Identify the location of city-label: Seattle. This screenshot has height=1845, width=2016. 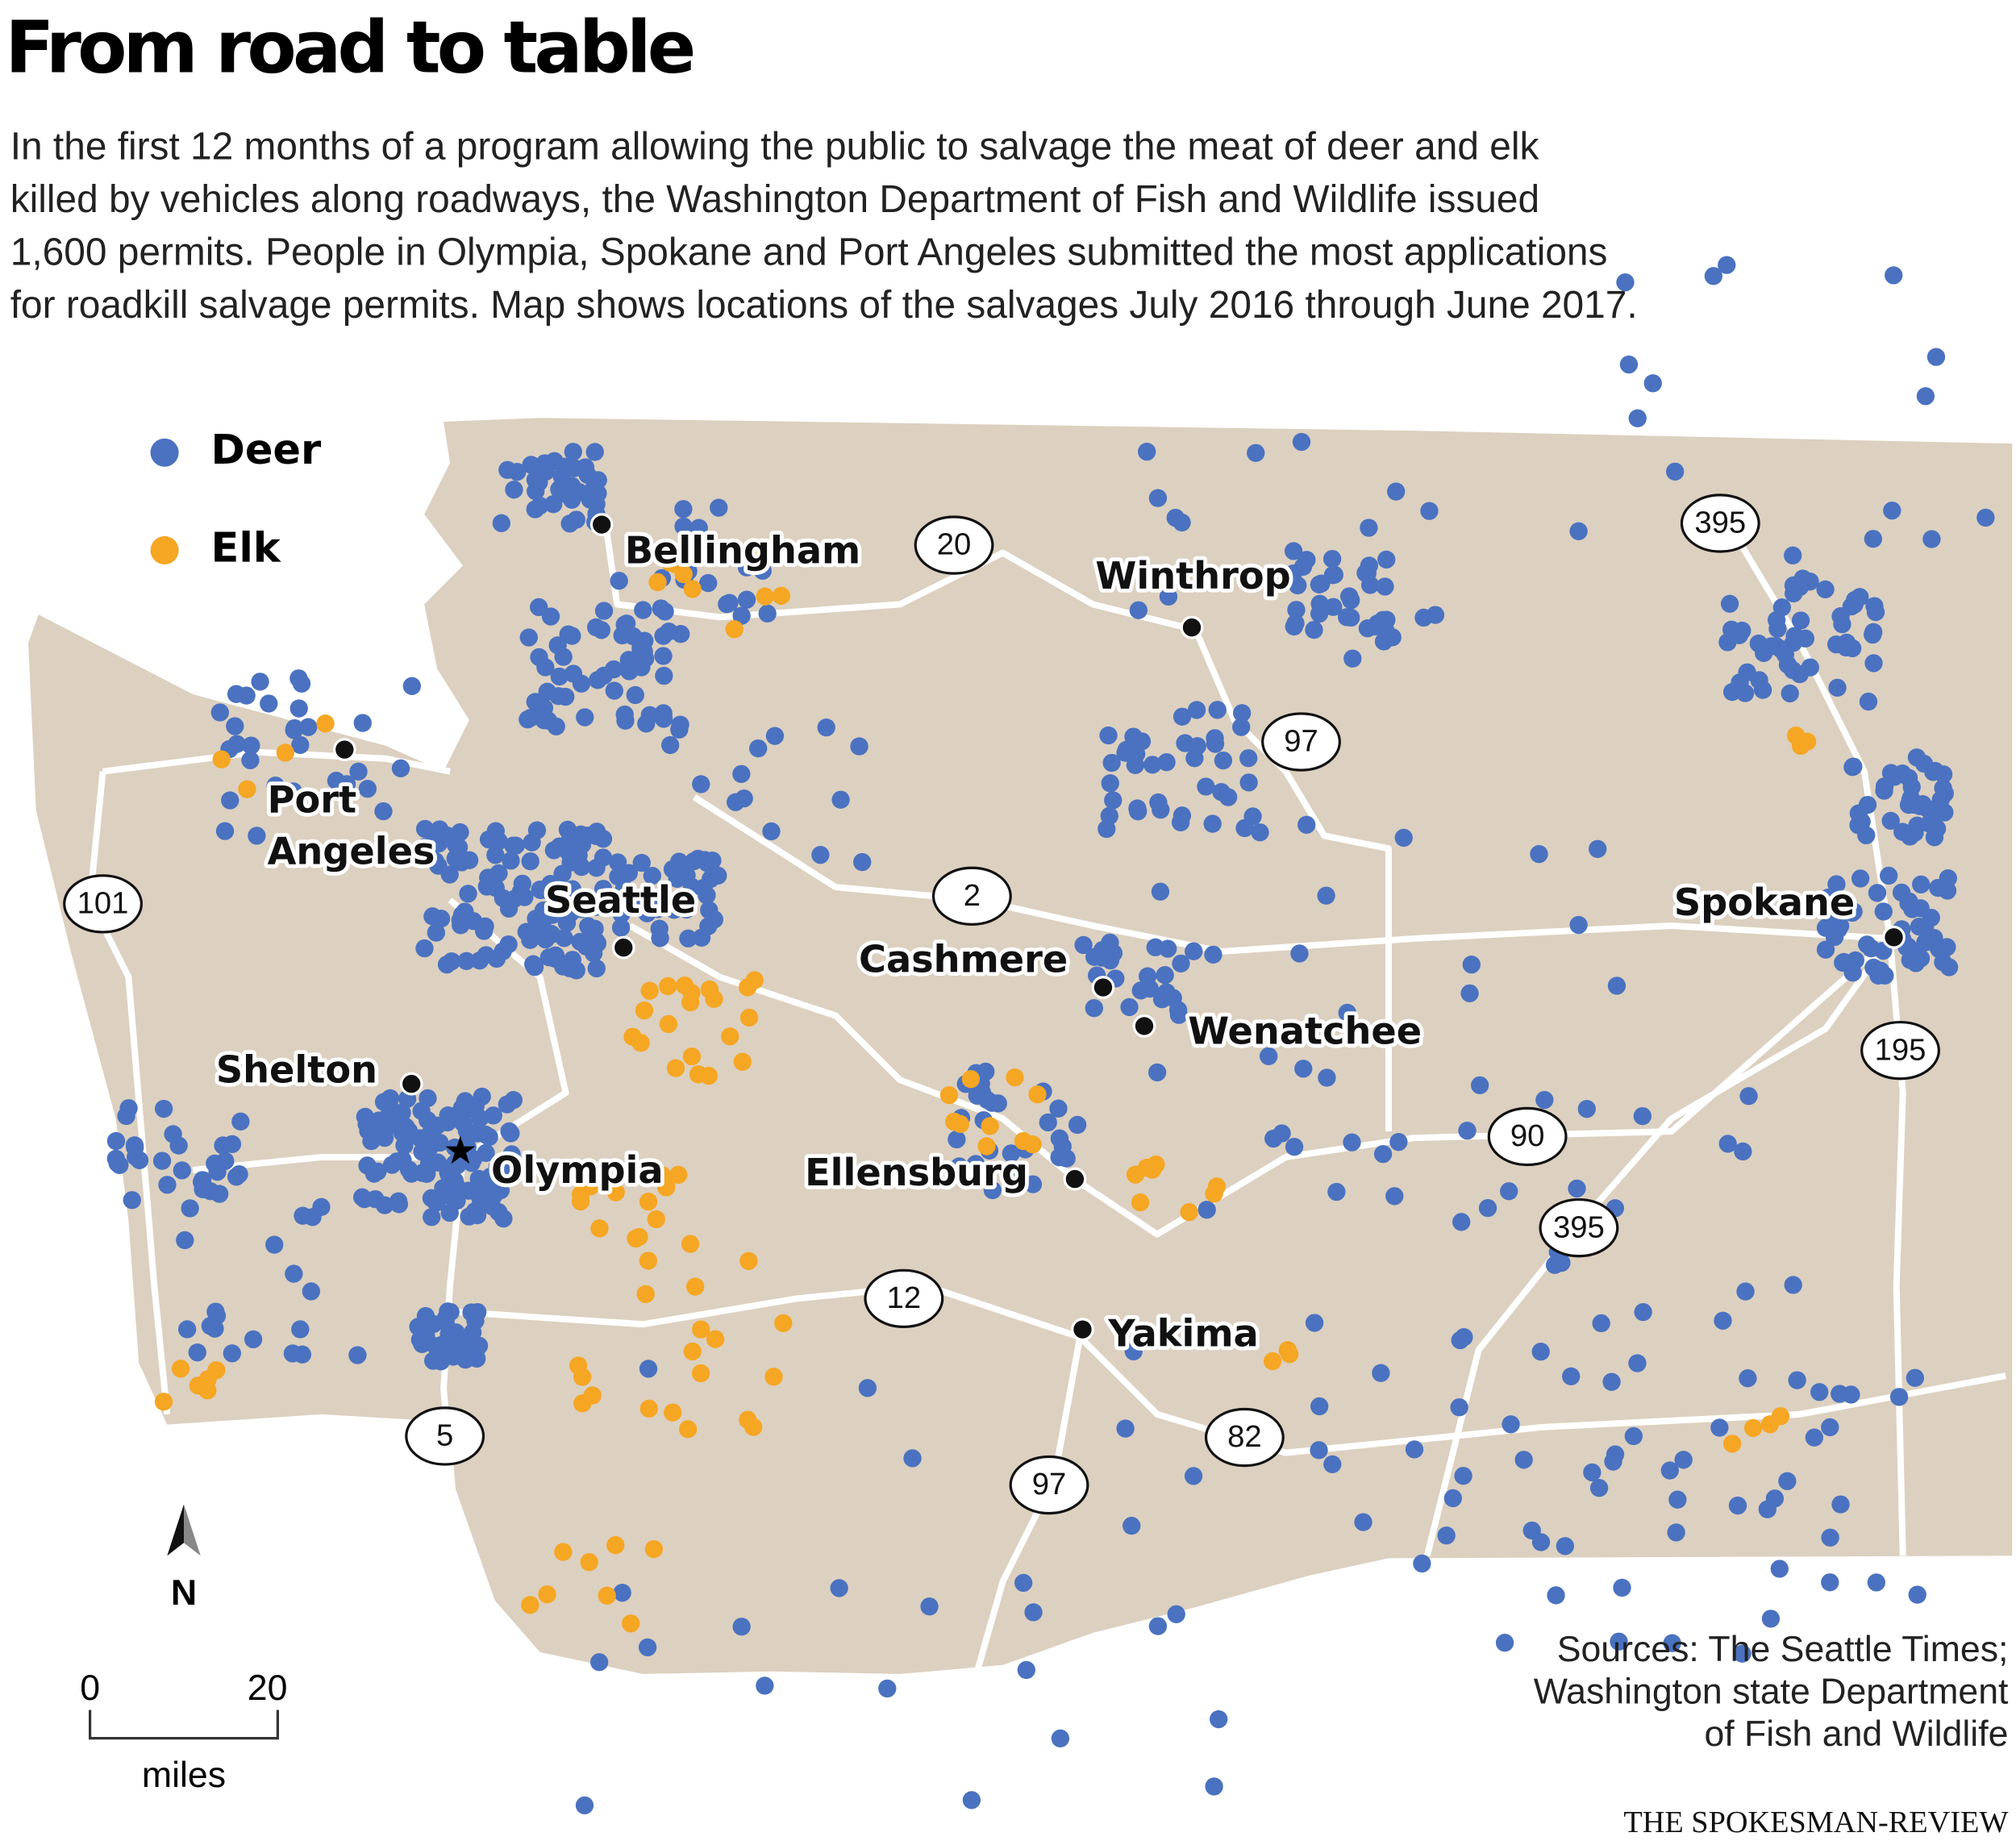
(620, 900).